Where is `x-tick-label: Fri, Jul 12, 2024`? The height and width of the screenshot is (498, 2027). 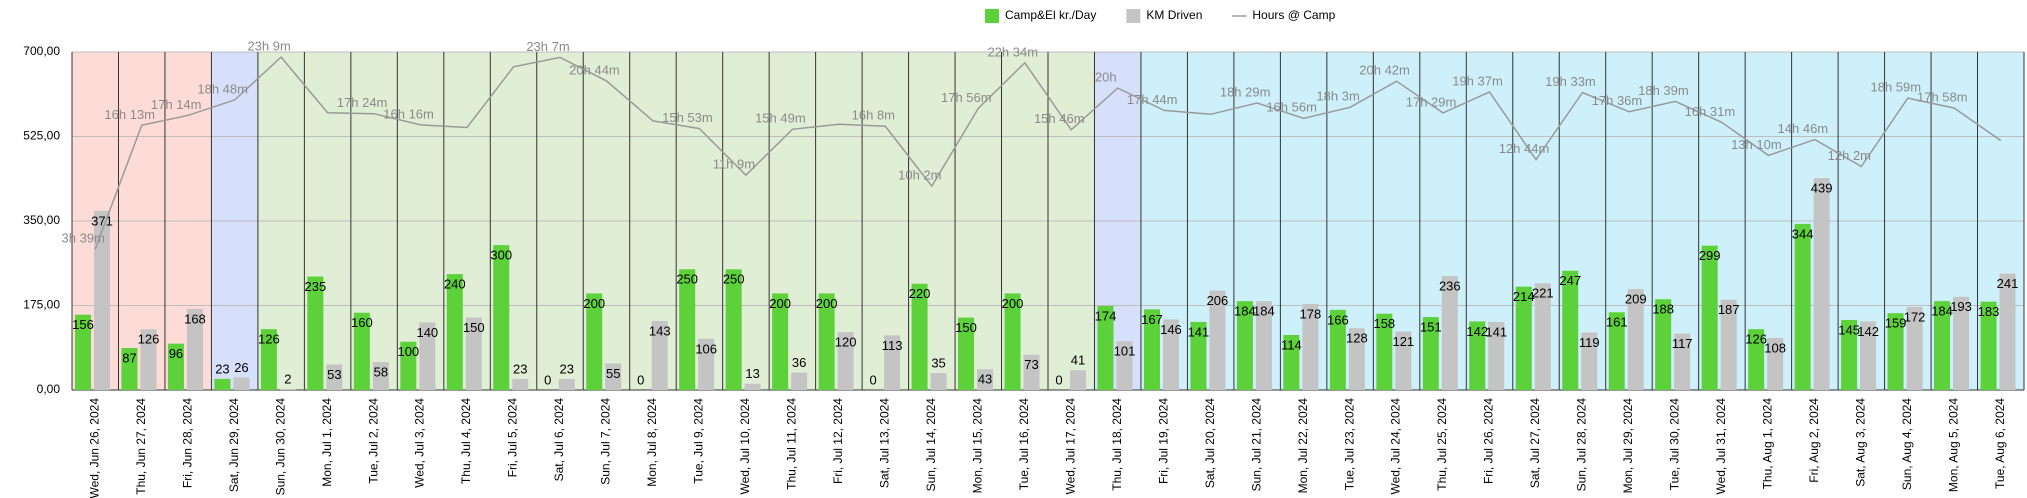
x-tick-label: Fri, Jul 12, 2024 is located at coordinates (838, 441).